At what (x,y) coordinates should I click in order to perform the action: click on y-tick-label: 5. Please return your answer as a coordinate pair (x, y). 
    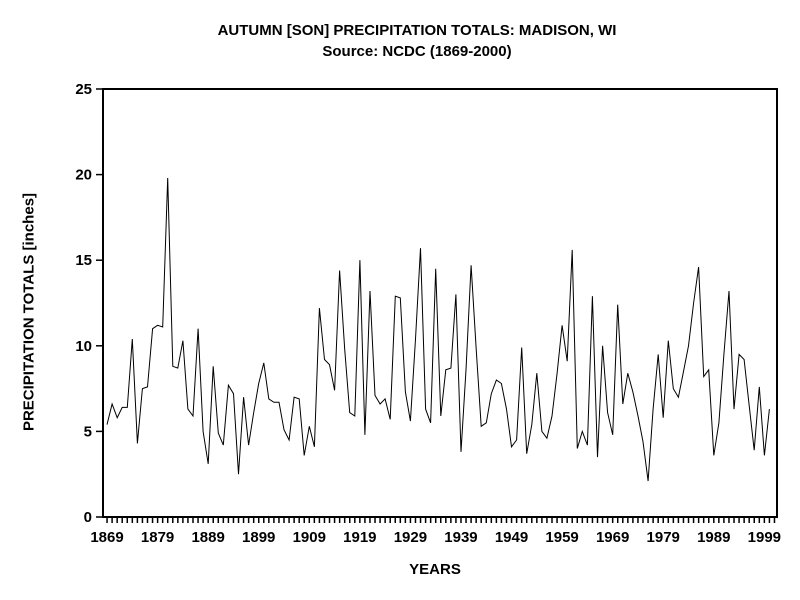
    Looking at the image, I should click on (88, 431).